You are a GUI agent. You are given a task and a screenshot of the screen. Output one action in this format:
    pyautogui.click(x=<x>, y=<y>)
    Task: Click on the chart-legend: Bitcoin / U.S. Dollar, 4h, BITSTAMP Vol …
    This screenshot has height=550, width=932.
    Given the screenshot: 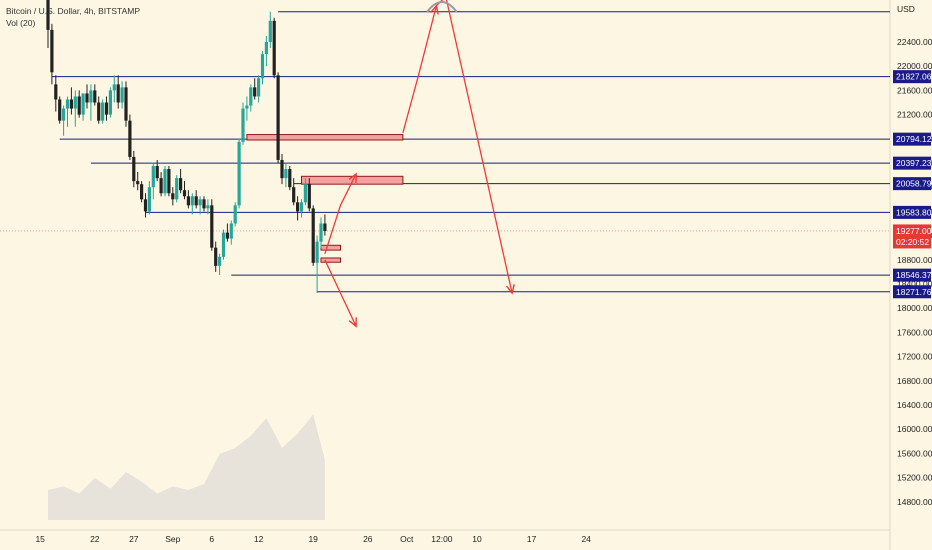 What is the action you would take?
    pyautogui.click(x=73, y=17)
    